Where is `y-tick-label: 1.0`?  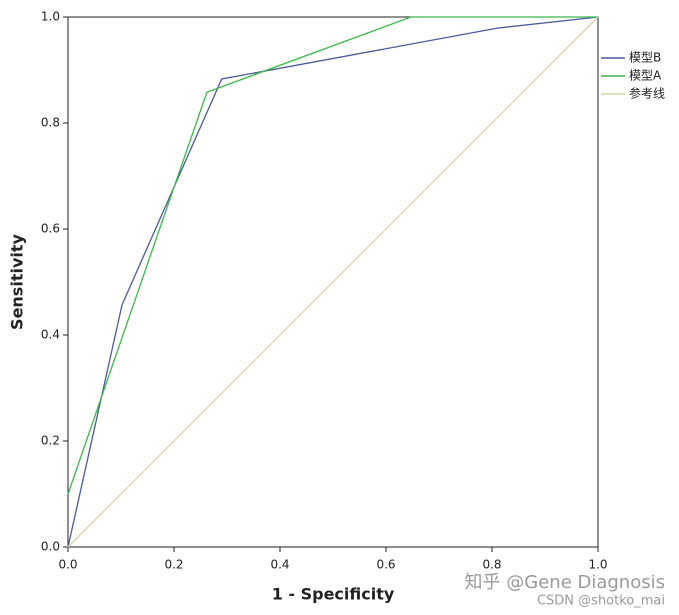
y-tick-label: 1.0 is located at coordinates (50, 17).